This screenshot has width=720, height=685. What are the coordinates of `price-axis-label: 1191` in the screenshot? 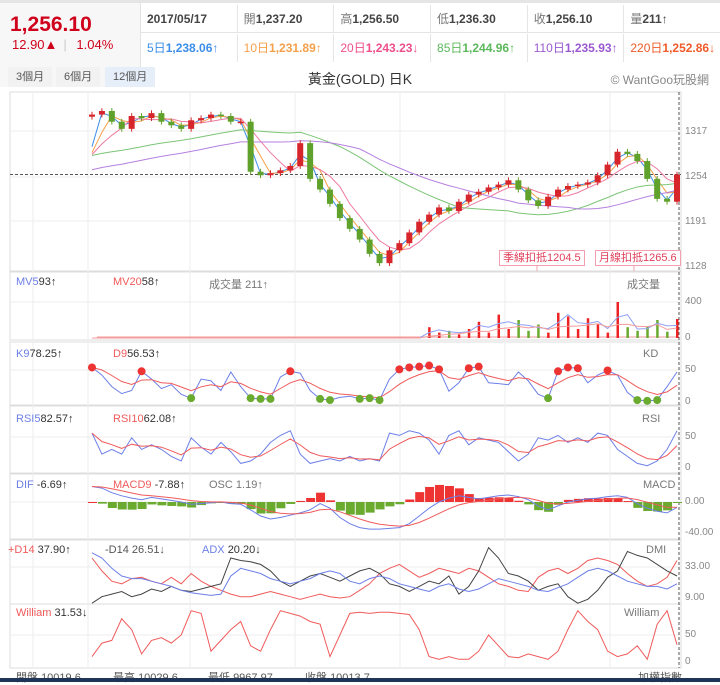 It's located at (696, 221).